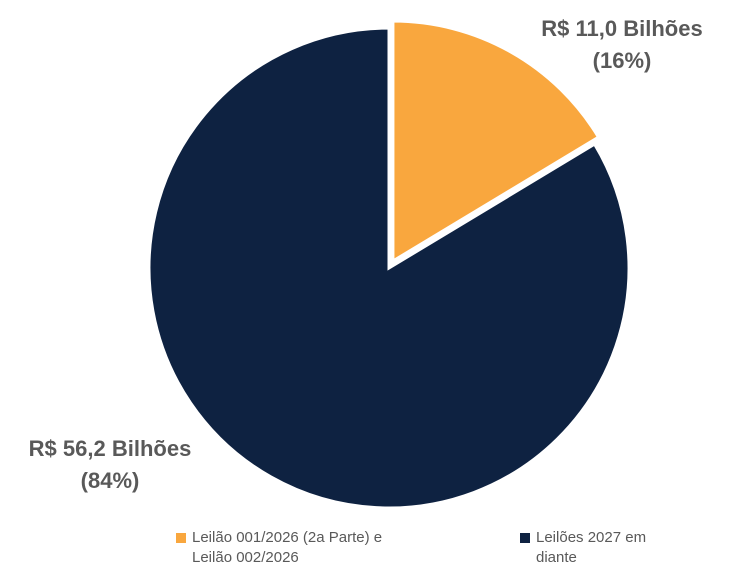 The width and height of the screenshot is (738, 573). What do you see at coordinates (110, 448) in the screenshot?
I see `data-label: R$ 56,2 Bilhões` at bounding box center [110, 448].